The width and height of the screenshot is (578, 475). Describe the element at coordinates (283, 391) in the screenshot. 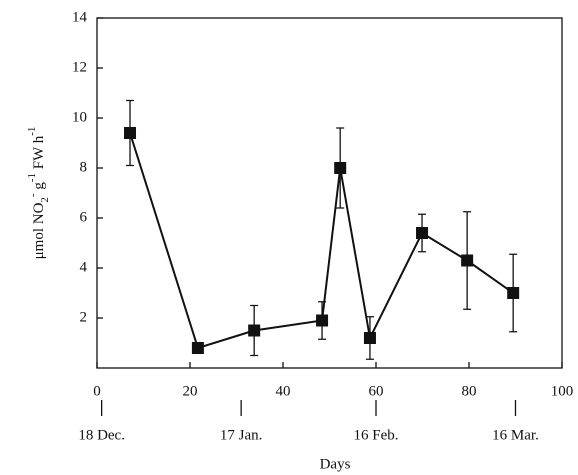

I see `x-tick-label: 40` at that location.